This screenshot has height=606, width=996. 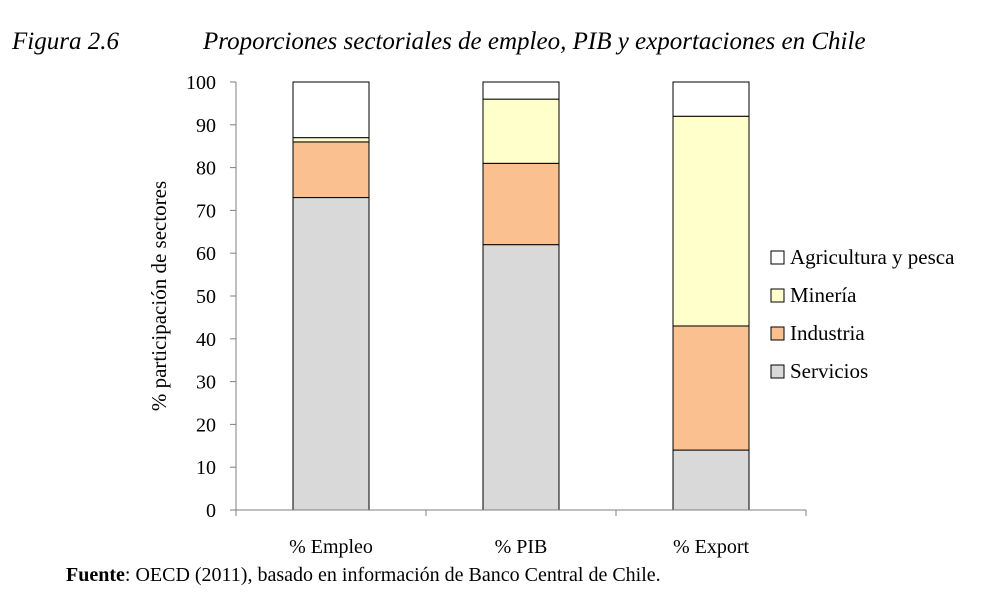 I want to click on x-tick-label-1: % PIB, so click(x=521, y=547).